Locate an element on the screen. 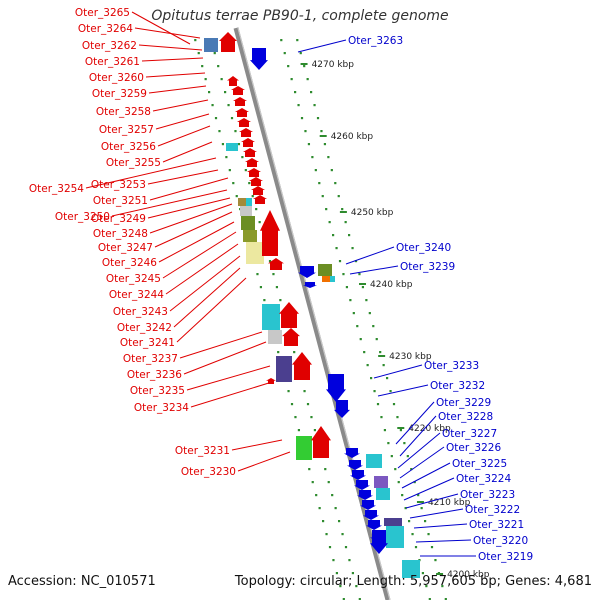  gene-label-oter-3236: Oter_3236 is located at coordinates (154, 375).